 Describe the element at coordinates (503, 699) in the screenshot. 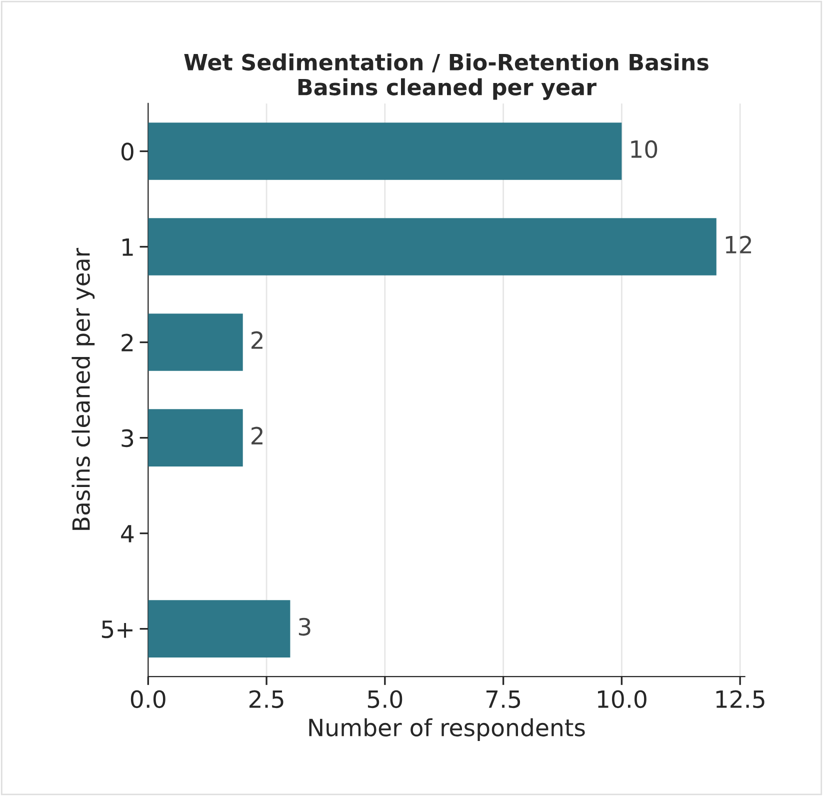

I see `x-tick-label: 7.5` at that location.